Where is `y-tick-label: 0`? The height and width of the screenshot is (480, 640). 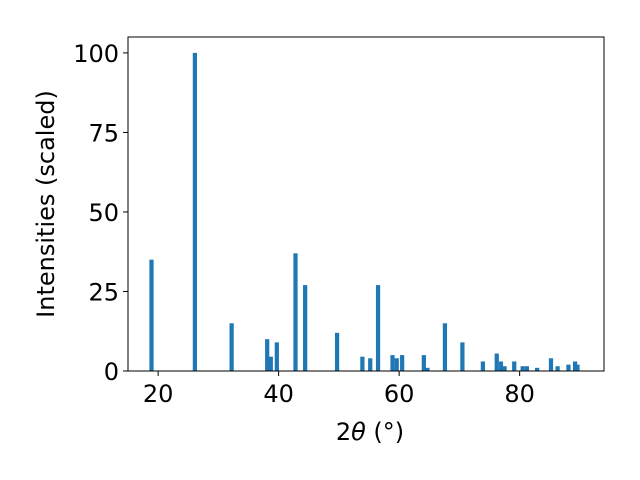 y-tick-label: 0 is located at coordinates (111, 372).